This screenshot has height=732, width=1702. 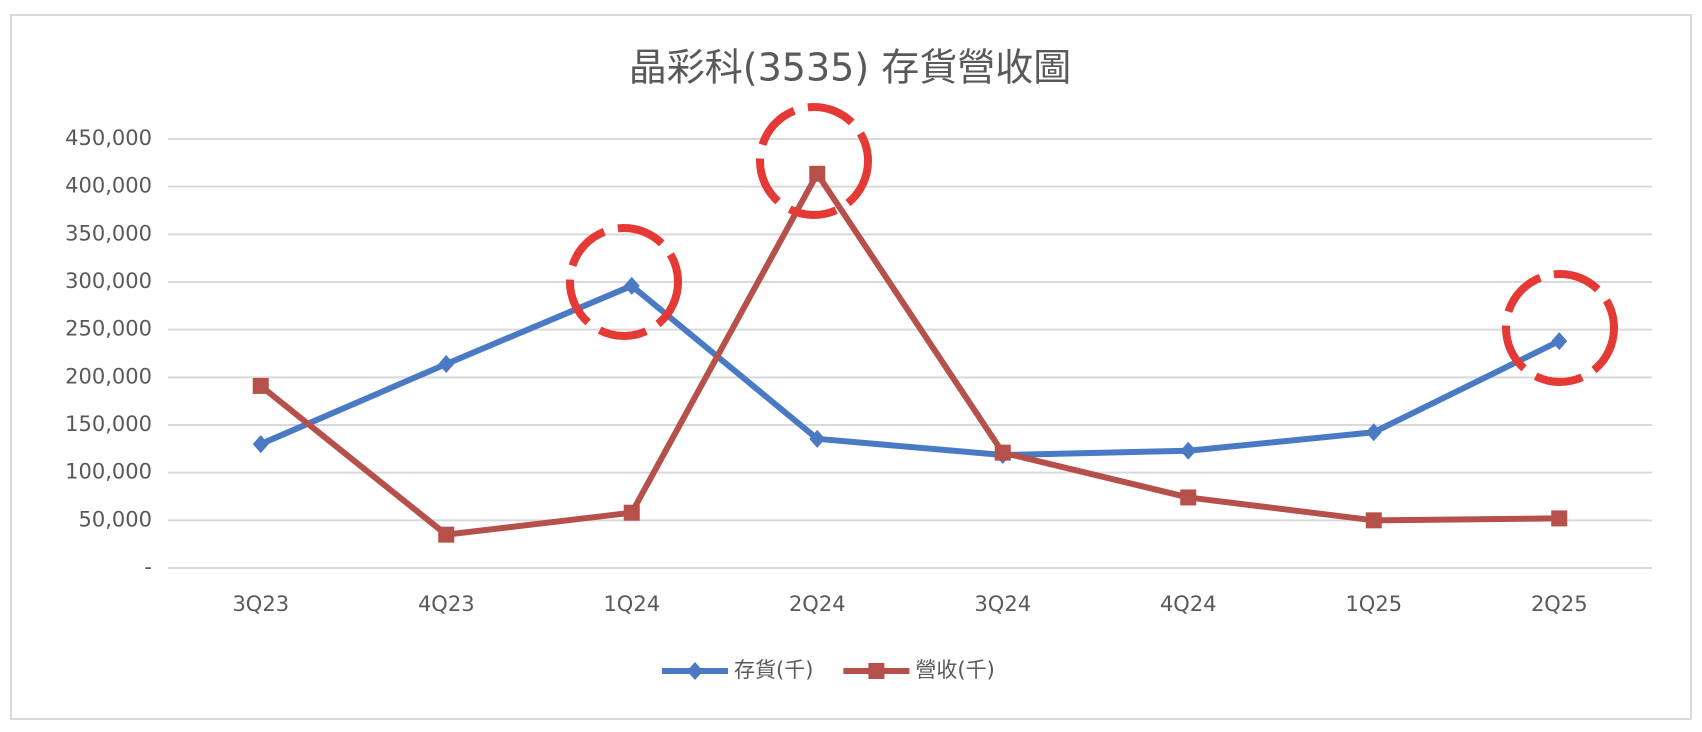 I want to click on y-tick-label: 50,000, so click(x=115, y=519).